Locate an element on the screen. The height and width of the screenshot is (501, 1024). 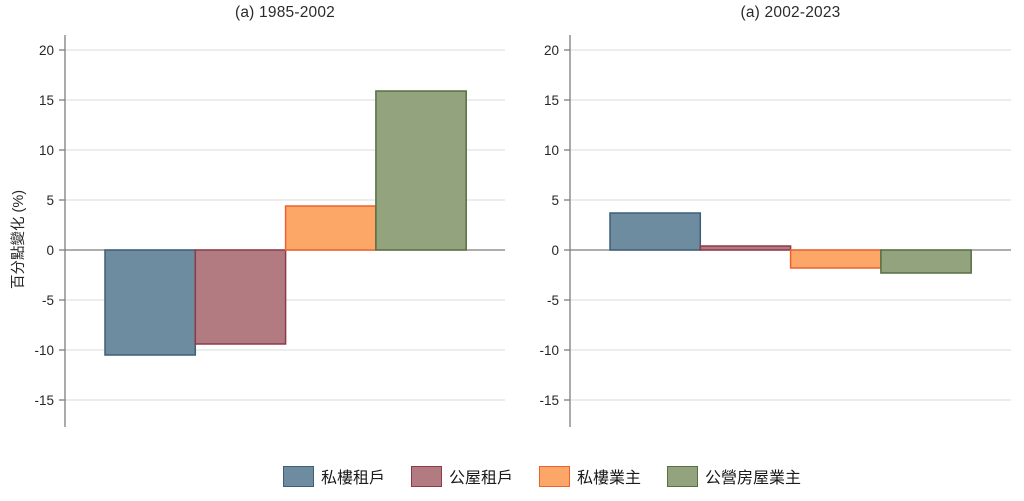
right-panel-title: (a) 2002-2023 is located at coordinates (790, 12).